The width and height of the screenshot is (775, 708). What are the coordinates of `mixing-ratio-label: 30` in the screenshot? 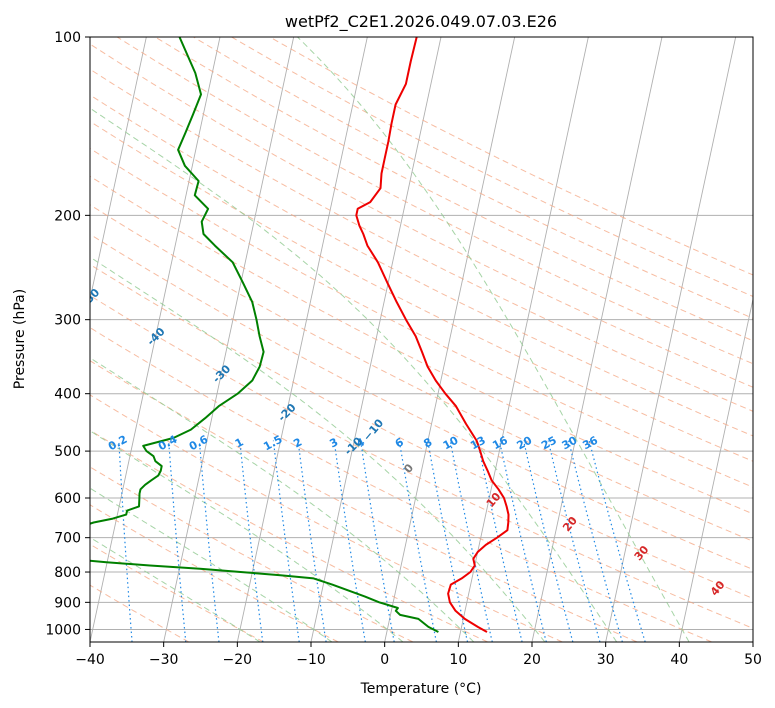 It's located at (570, 443).